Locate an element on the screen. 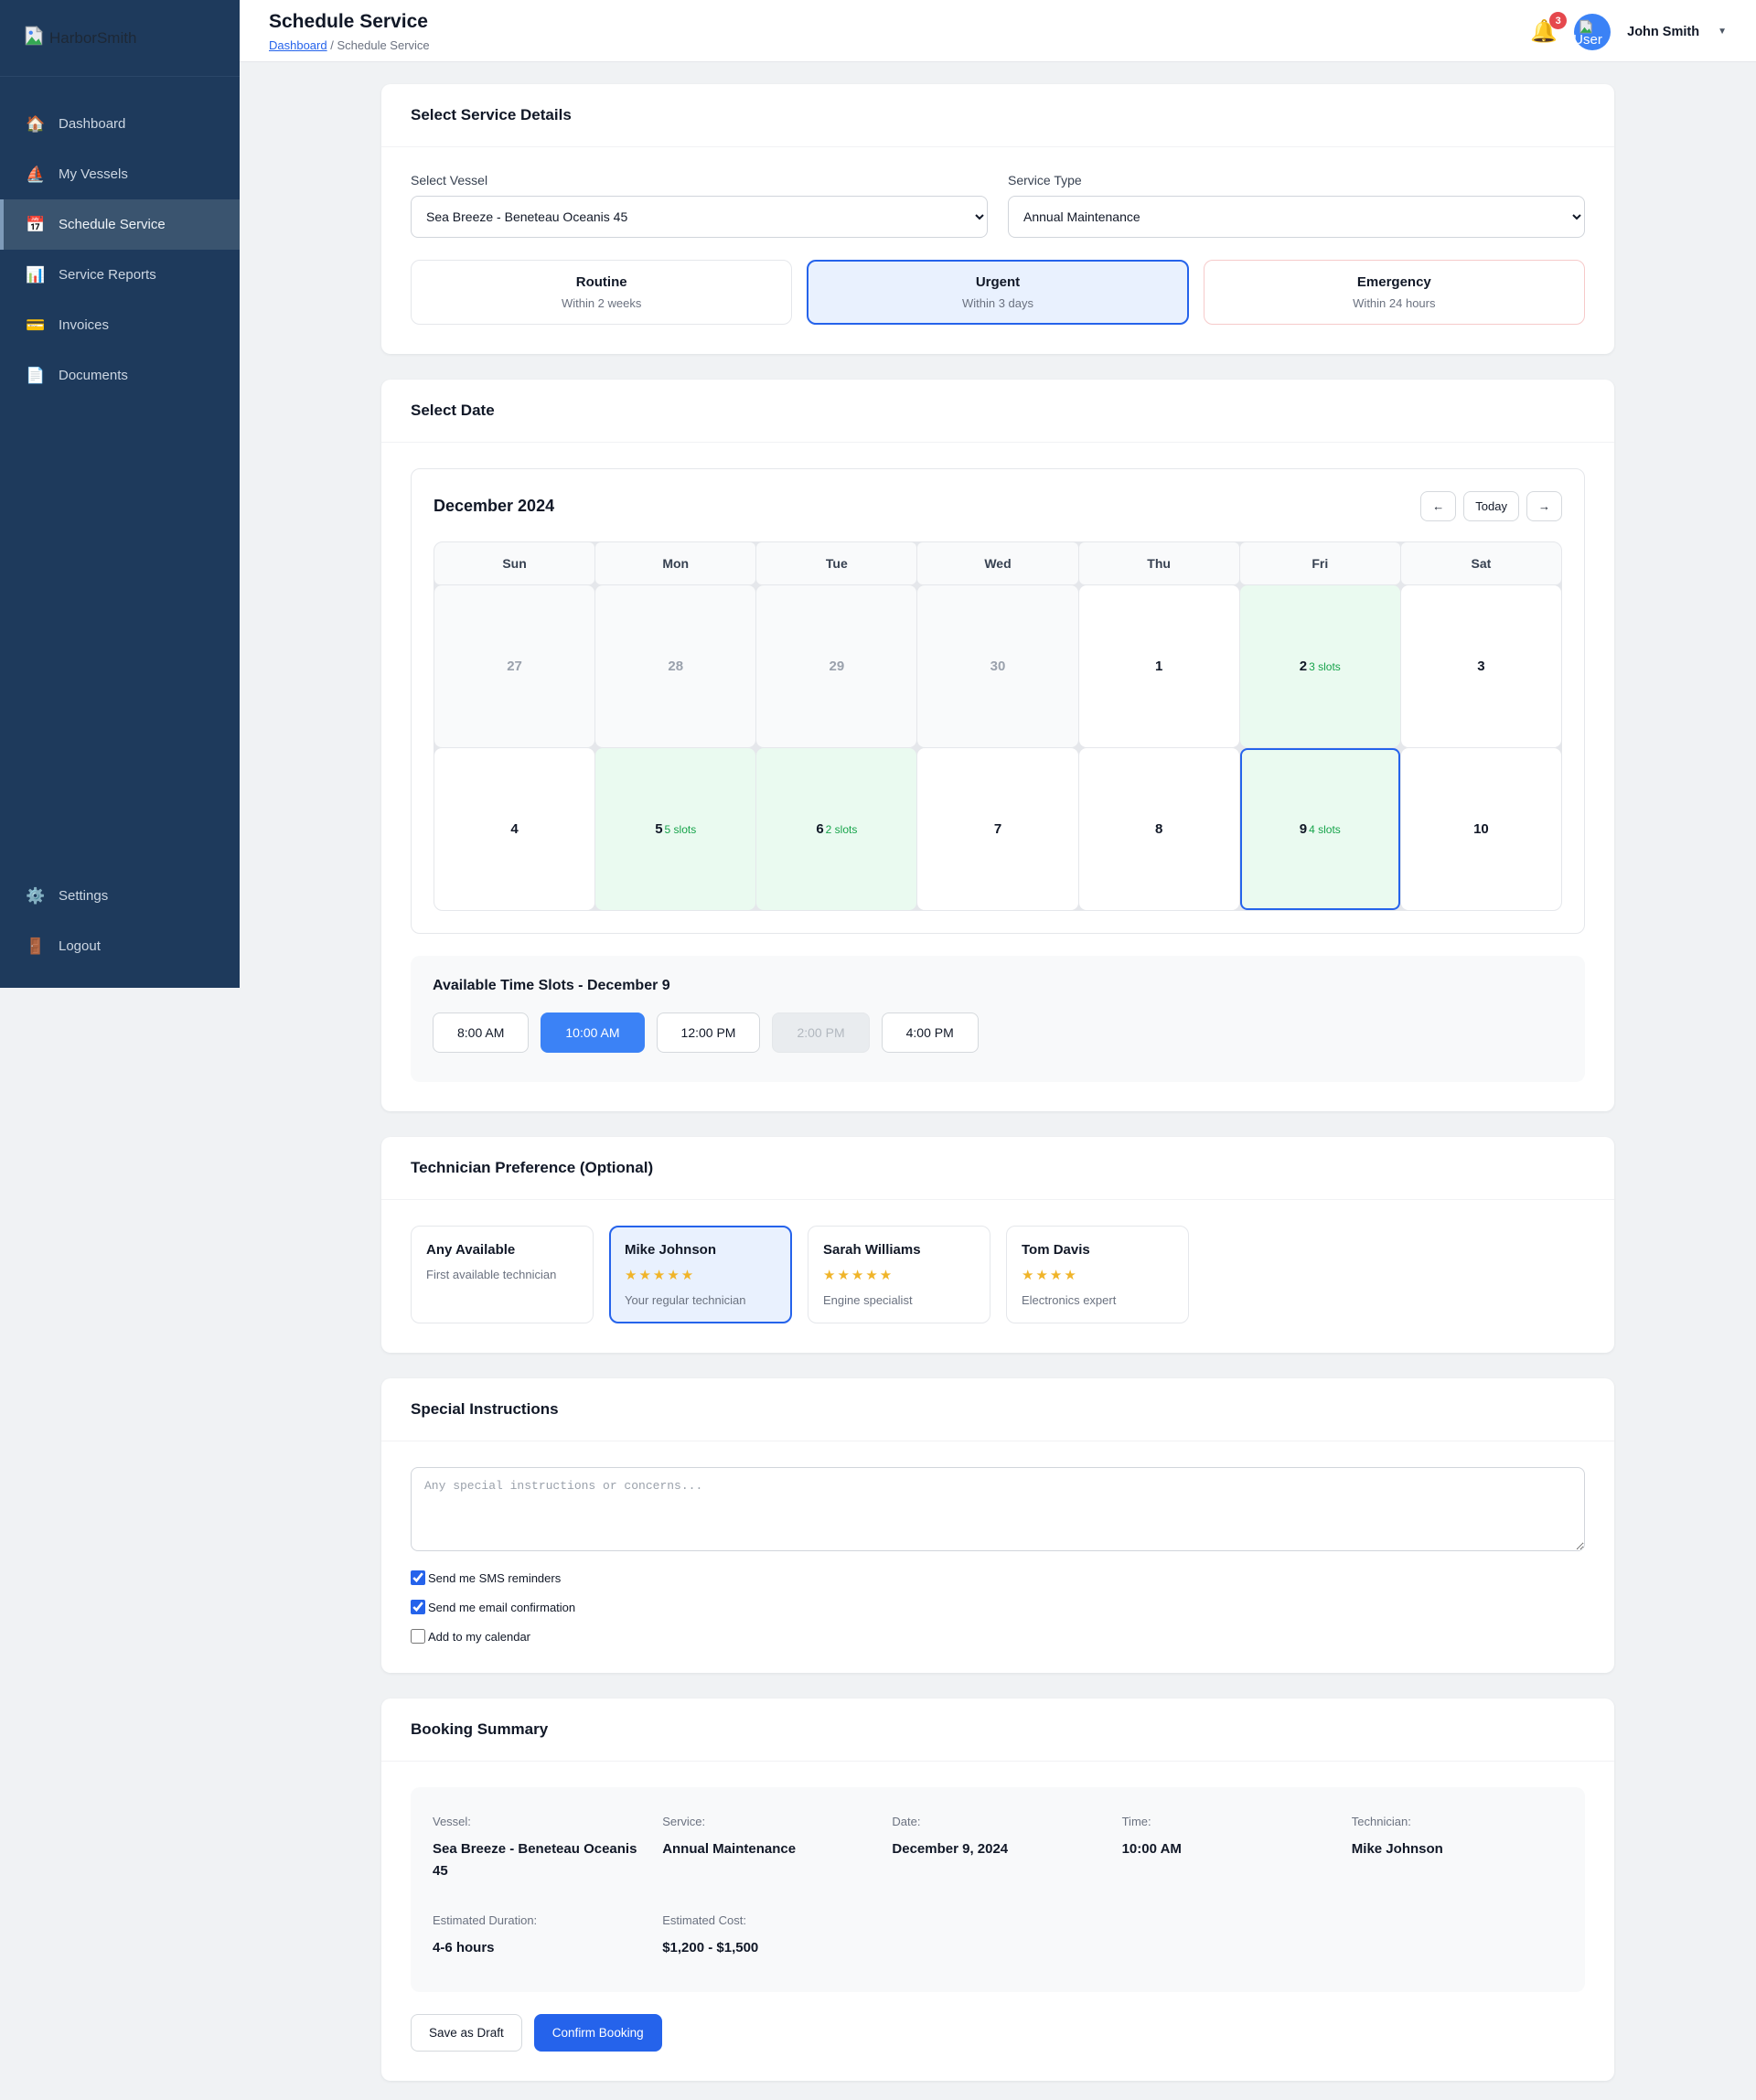 This screenshot has width=1756, height=2100. home-icon: 🏠 is located at coordinates (36, 124).